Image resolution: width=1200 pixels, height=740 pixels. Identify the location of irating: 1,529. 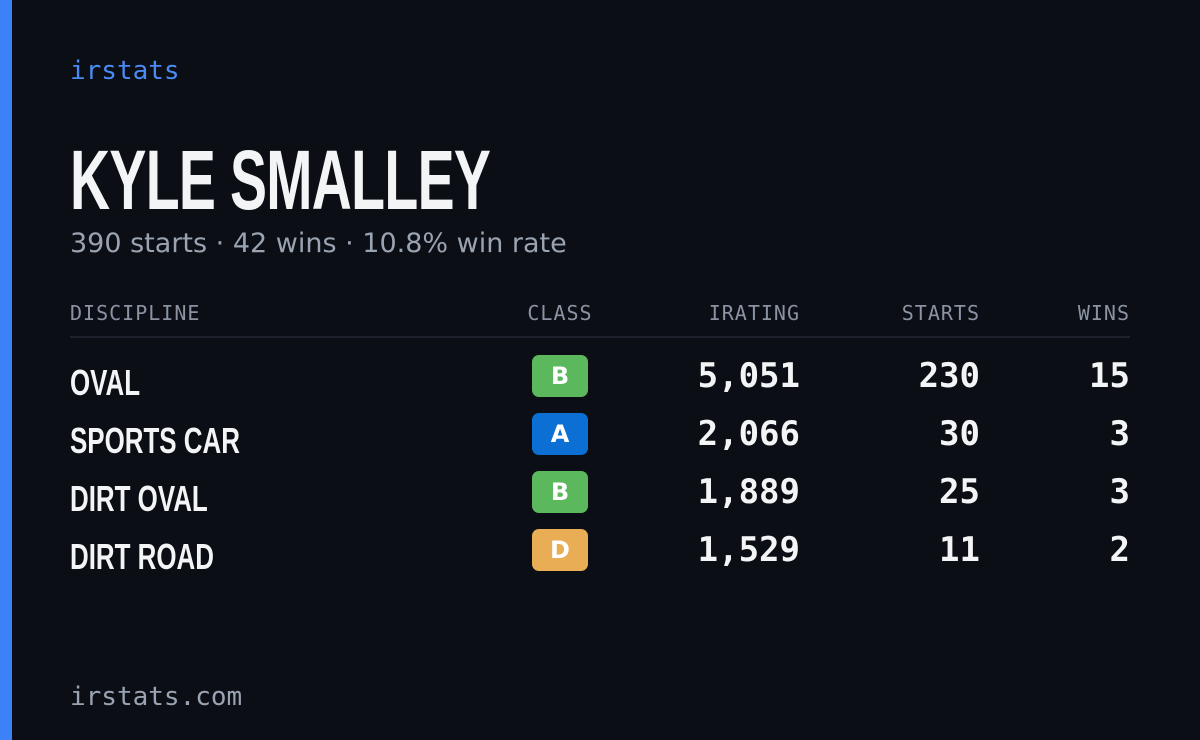
(748, 550).